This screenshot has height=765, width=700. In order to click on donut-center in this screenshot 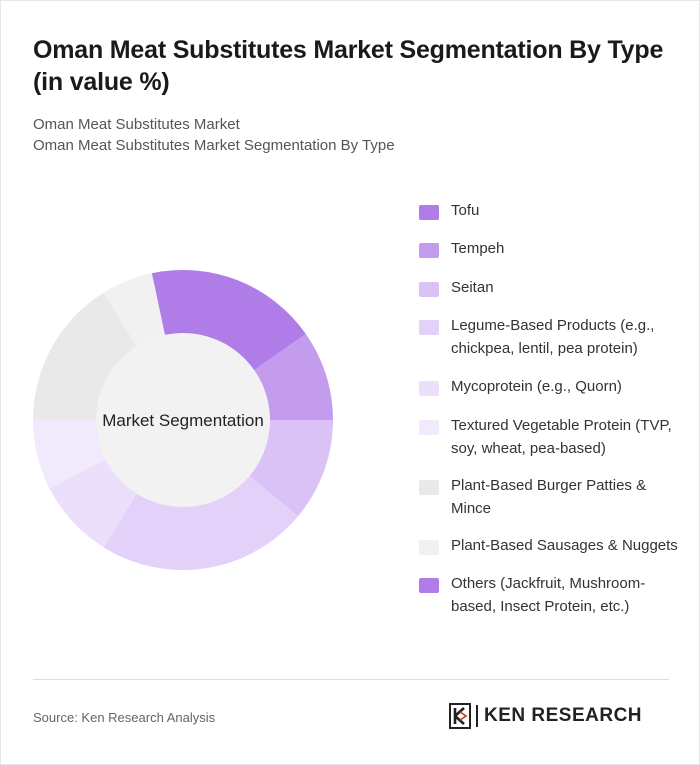, I will do `click(183, 420)`.